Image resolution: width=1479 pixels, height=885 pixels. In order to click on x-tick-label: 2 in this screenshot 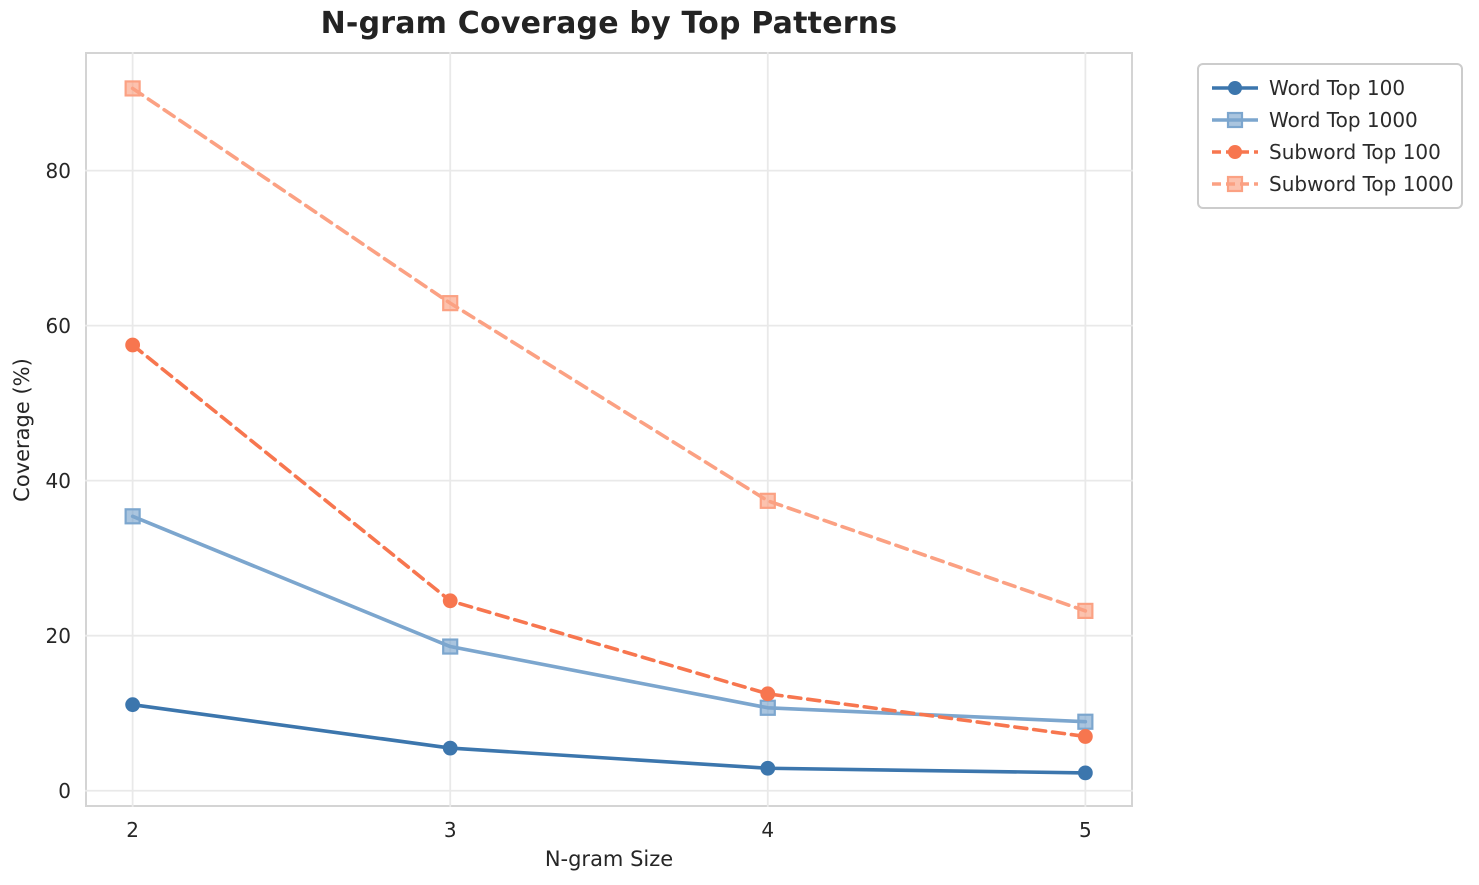, I will do `click(132, 830)`.